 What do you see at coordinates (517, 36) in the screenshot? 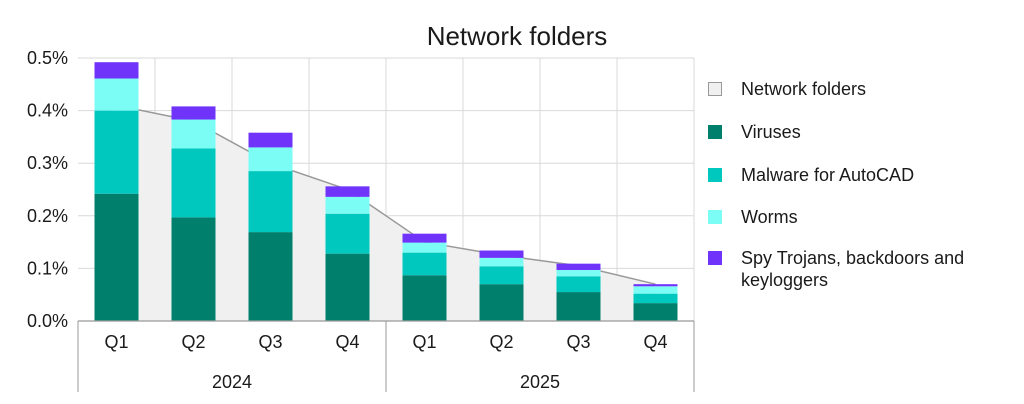
I see `chart-title: Network folders` at bounding box center [517, 36].